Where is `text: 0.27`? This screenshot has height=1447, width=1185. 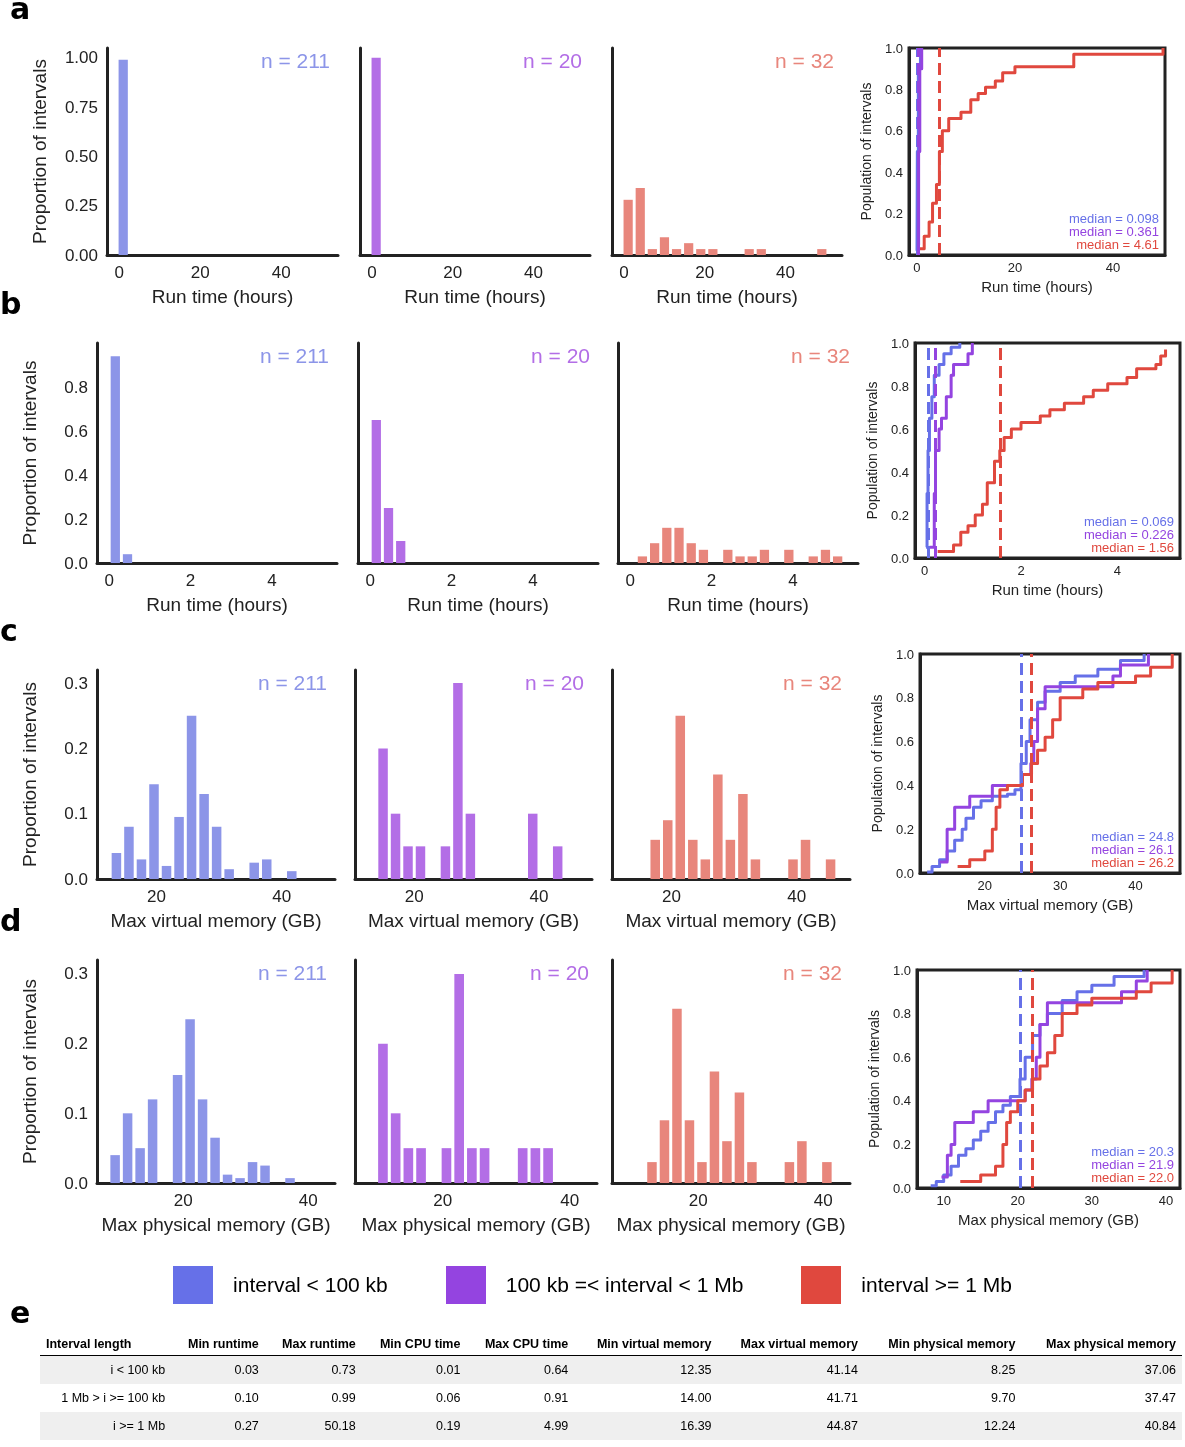 text: 0.27 is located at coordinates (246, 1426).